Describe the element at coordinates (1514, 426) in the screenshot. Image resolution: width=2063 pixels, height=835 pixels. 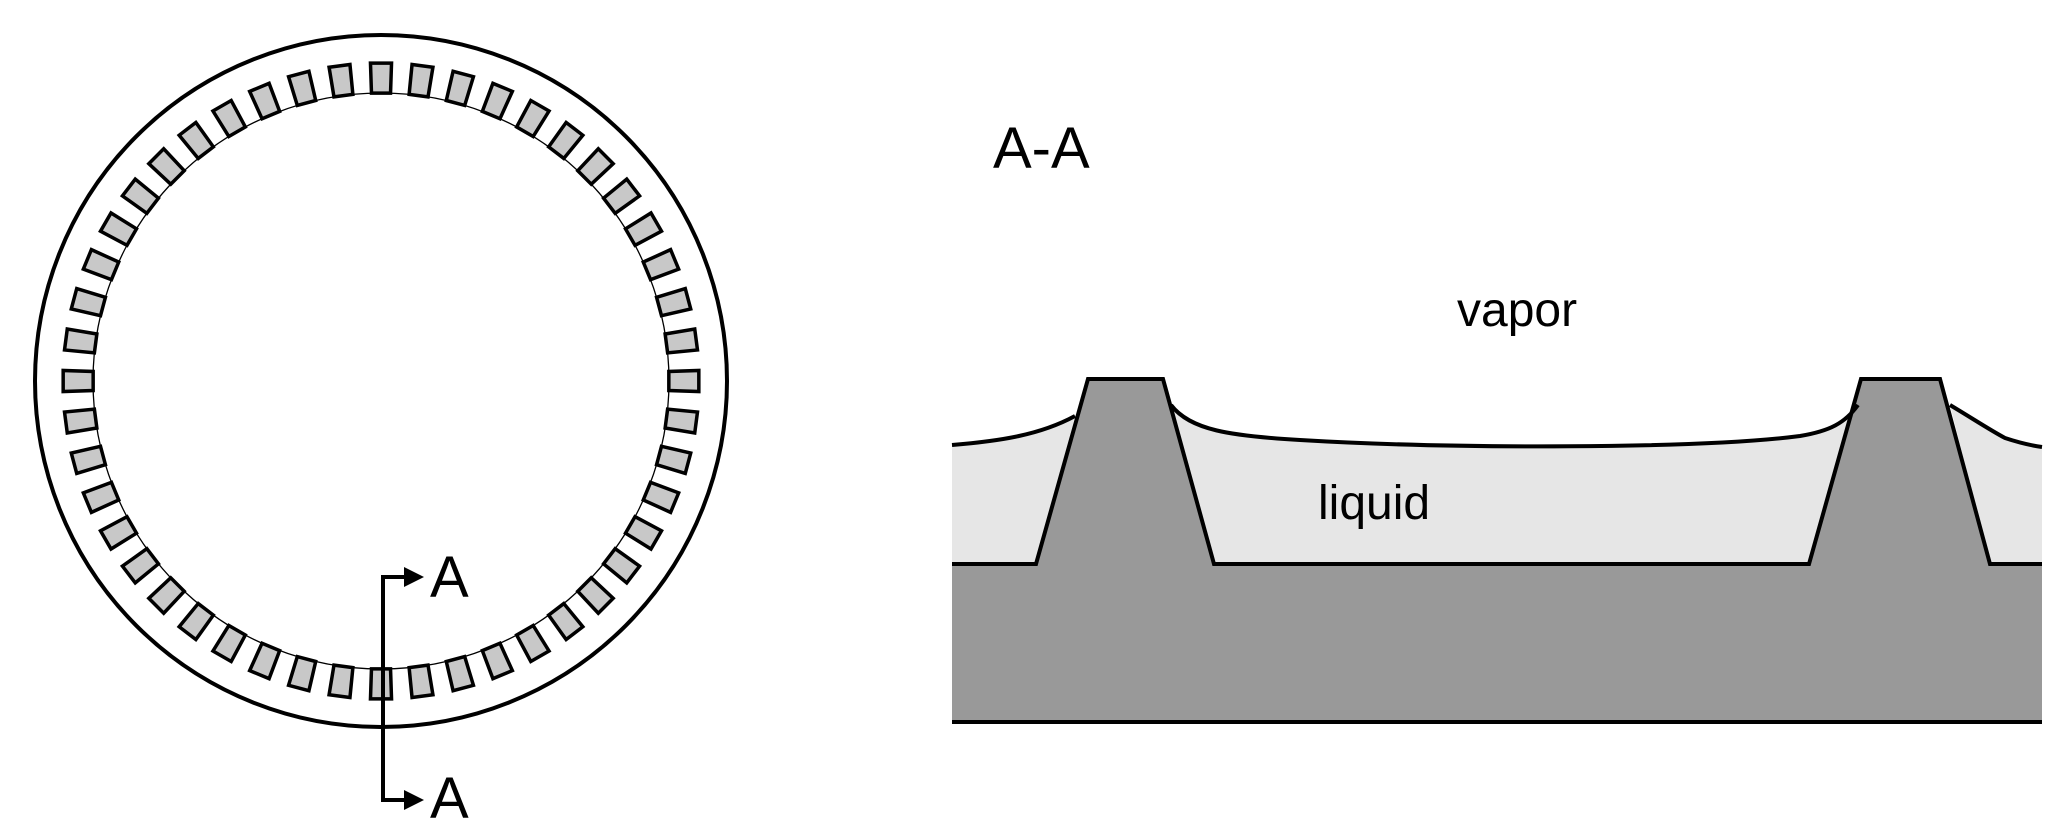
I see `meniscus-center` at that location.